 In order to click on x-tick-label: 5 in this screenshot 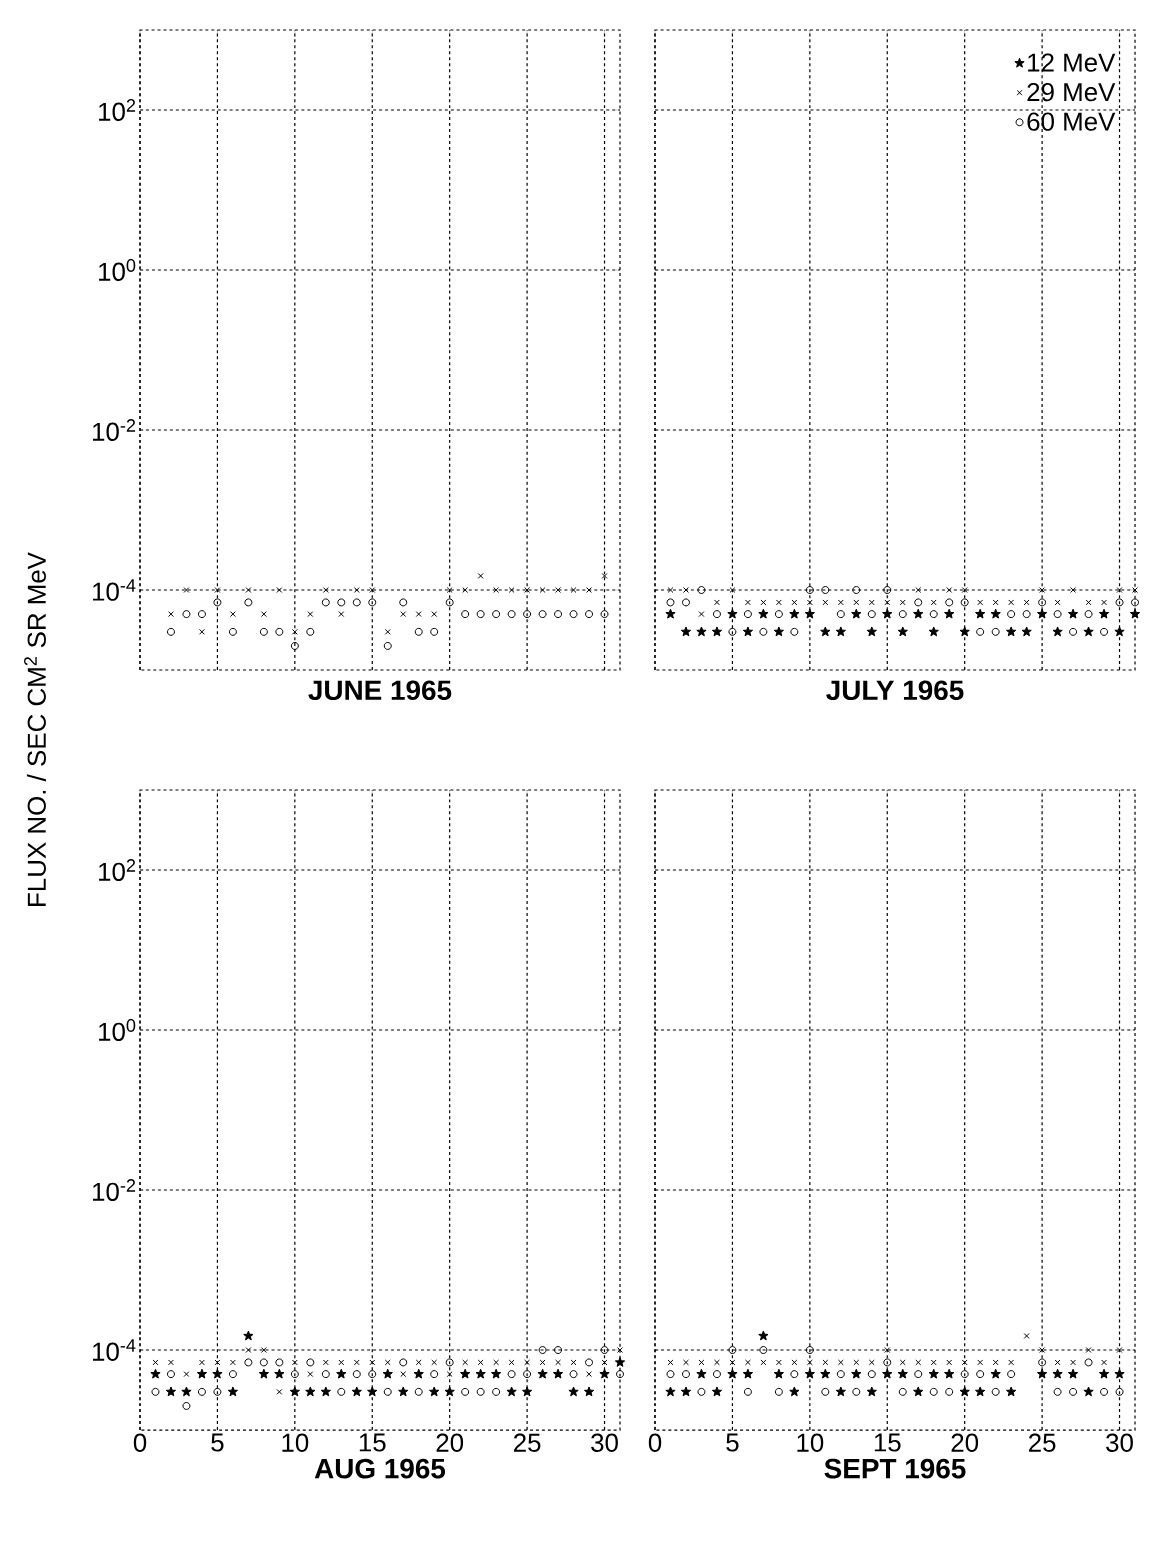, I will do `click(732, 1442)`.